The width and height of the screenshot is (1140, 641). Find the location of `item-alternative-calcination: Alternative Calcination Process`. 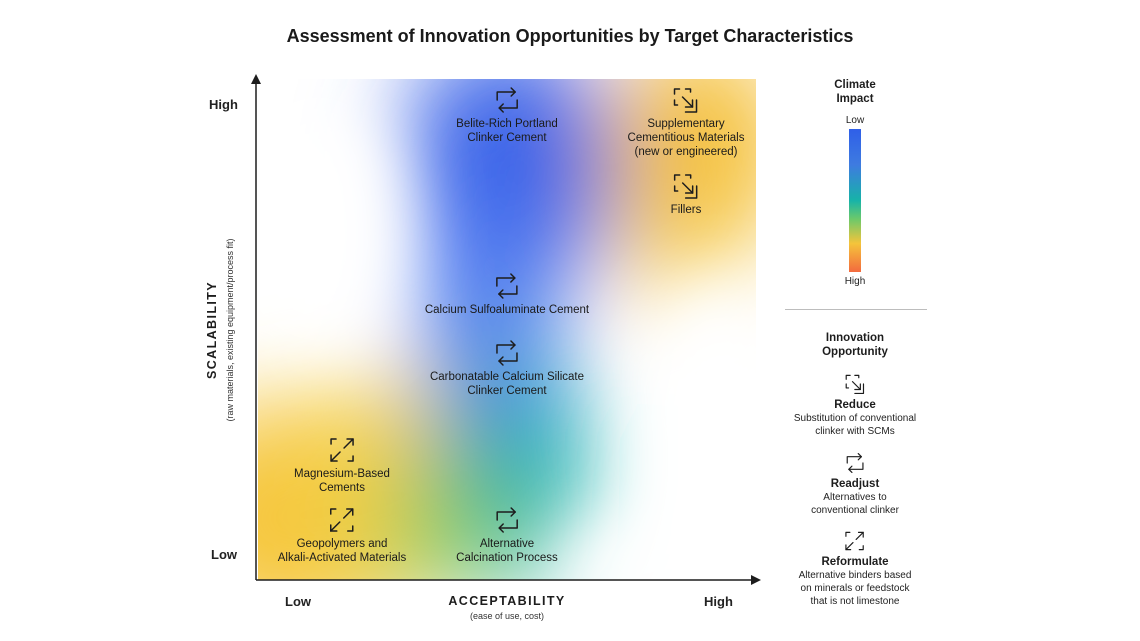

item-alternative-calcination: Alternative Calcination Process is located at coordinates (507, 535).